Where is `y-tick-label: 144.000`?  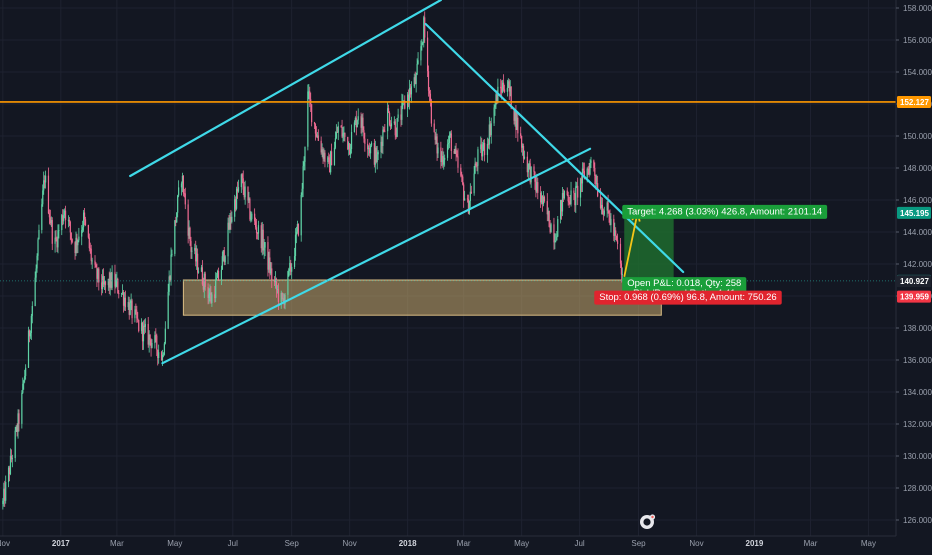
y-tick-label: 144.000 is located at coordinates (917, 232).